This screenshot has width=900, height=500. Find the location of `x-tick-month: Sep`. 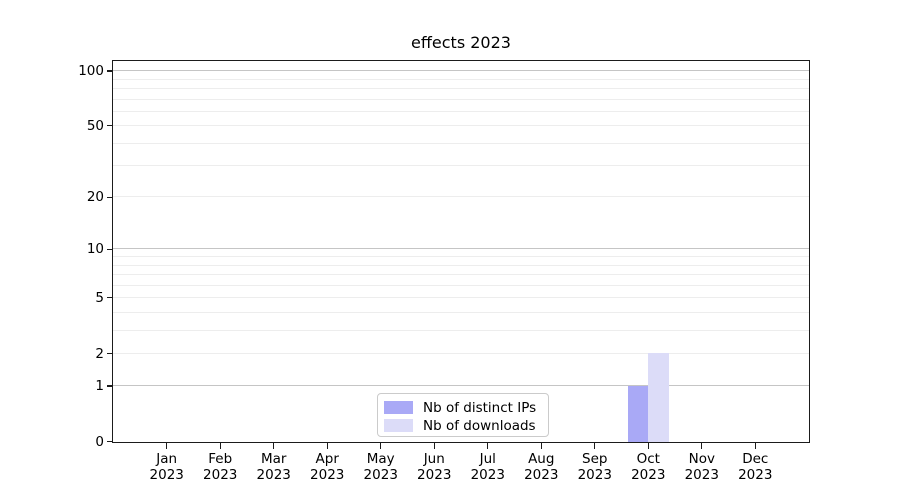

x-tick-month: Sep is located at coordinates (595, 459).